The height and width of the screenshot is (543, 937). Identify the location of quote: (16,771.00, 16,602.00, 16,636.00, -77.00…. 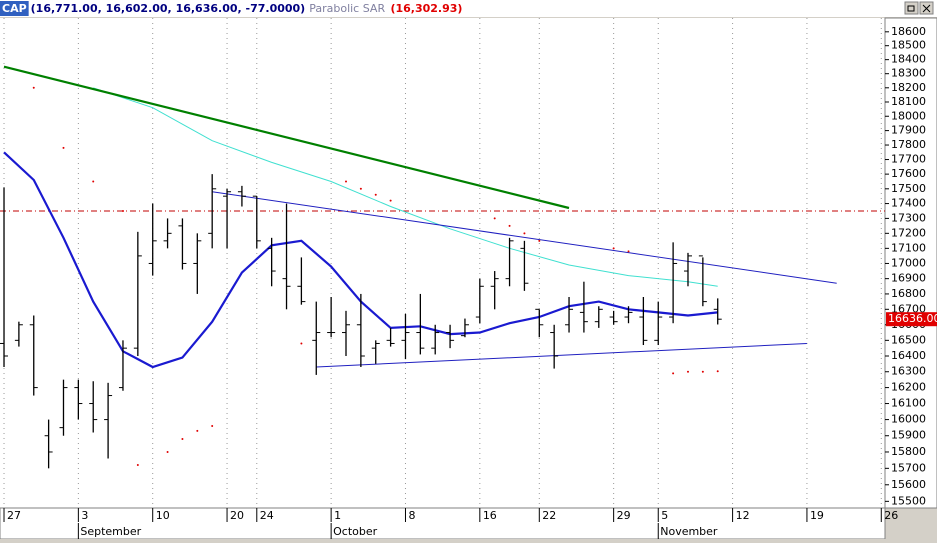
(168, 8).